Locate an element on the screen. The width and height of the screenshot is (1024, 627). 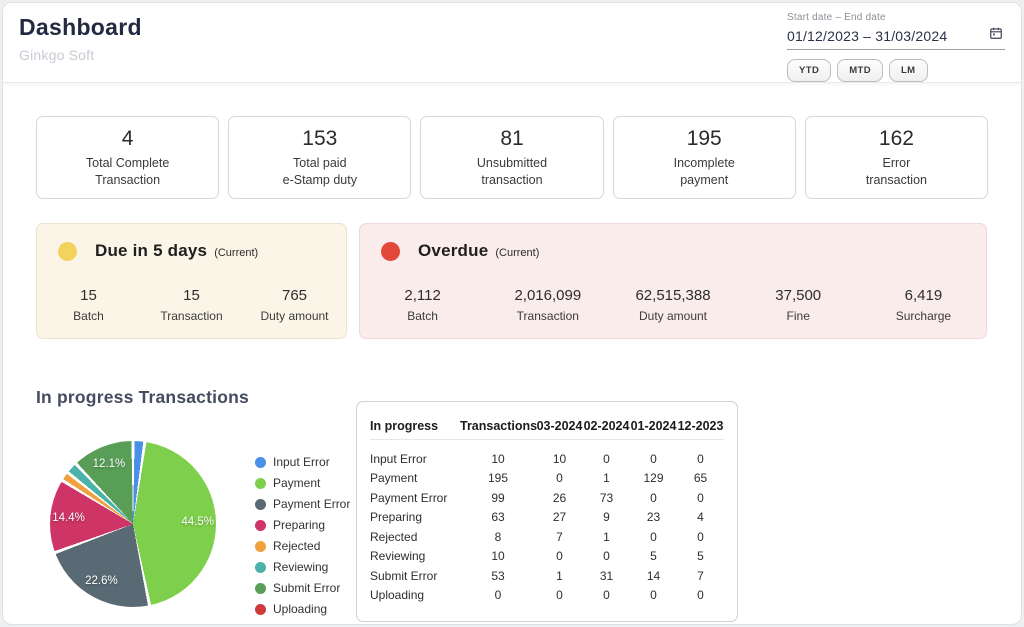
due-stat-duty-amount: 765 Duty amount is located at coordinates (294, 305).